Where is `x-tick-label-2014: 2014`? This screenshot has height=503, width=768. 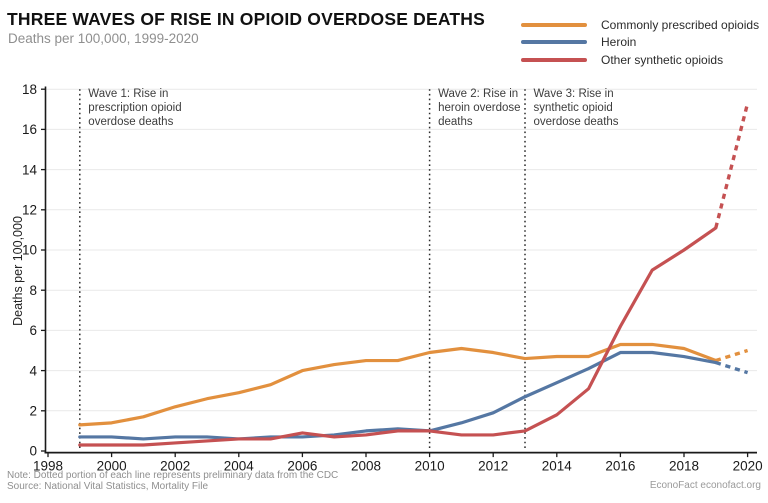
x-tick-label-2014: 2014 is located at coordinates (557, 466).